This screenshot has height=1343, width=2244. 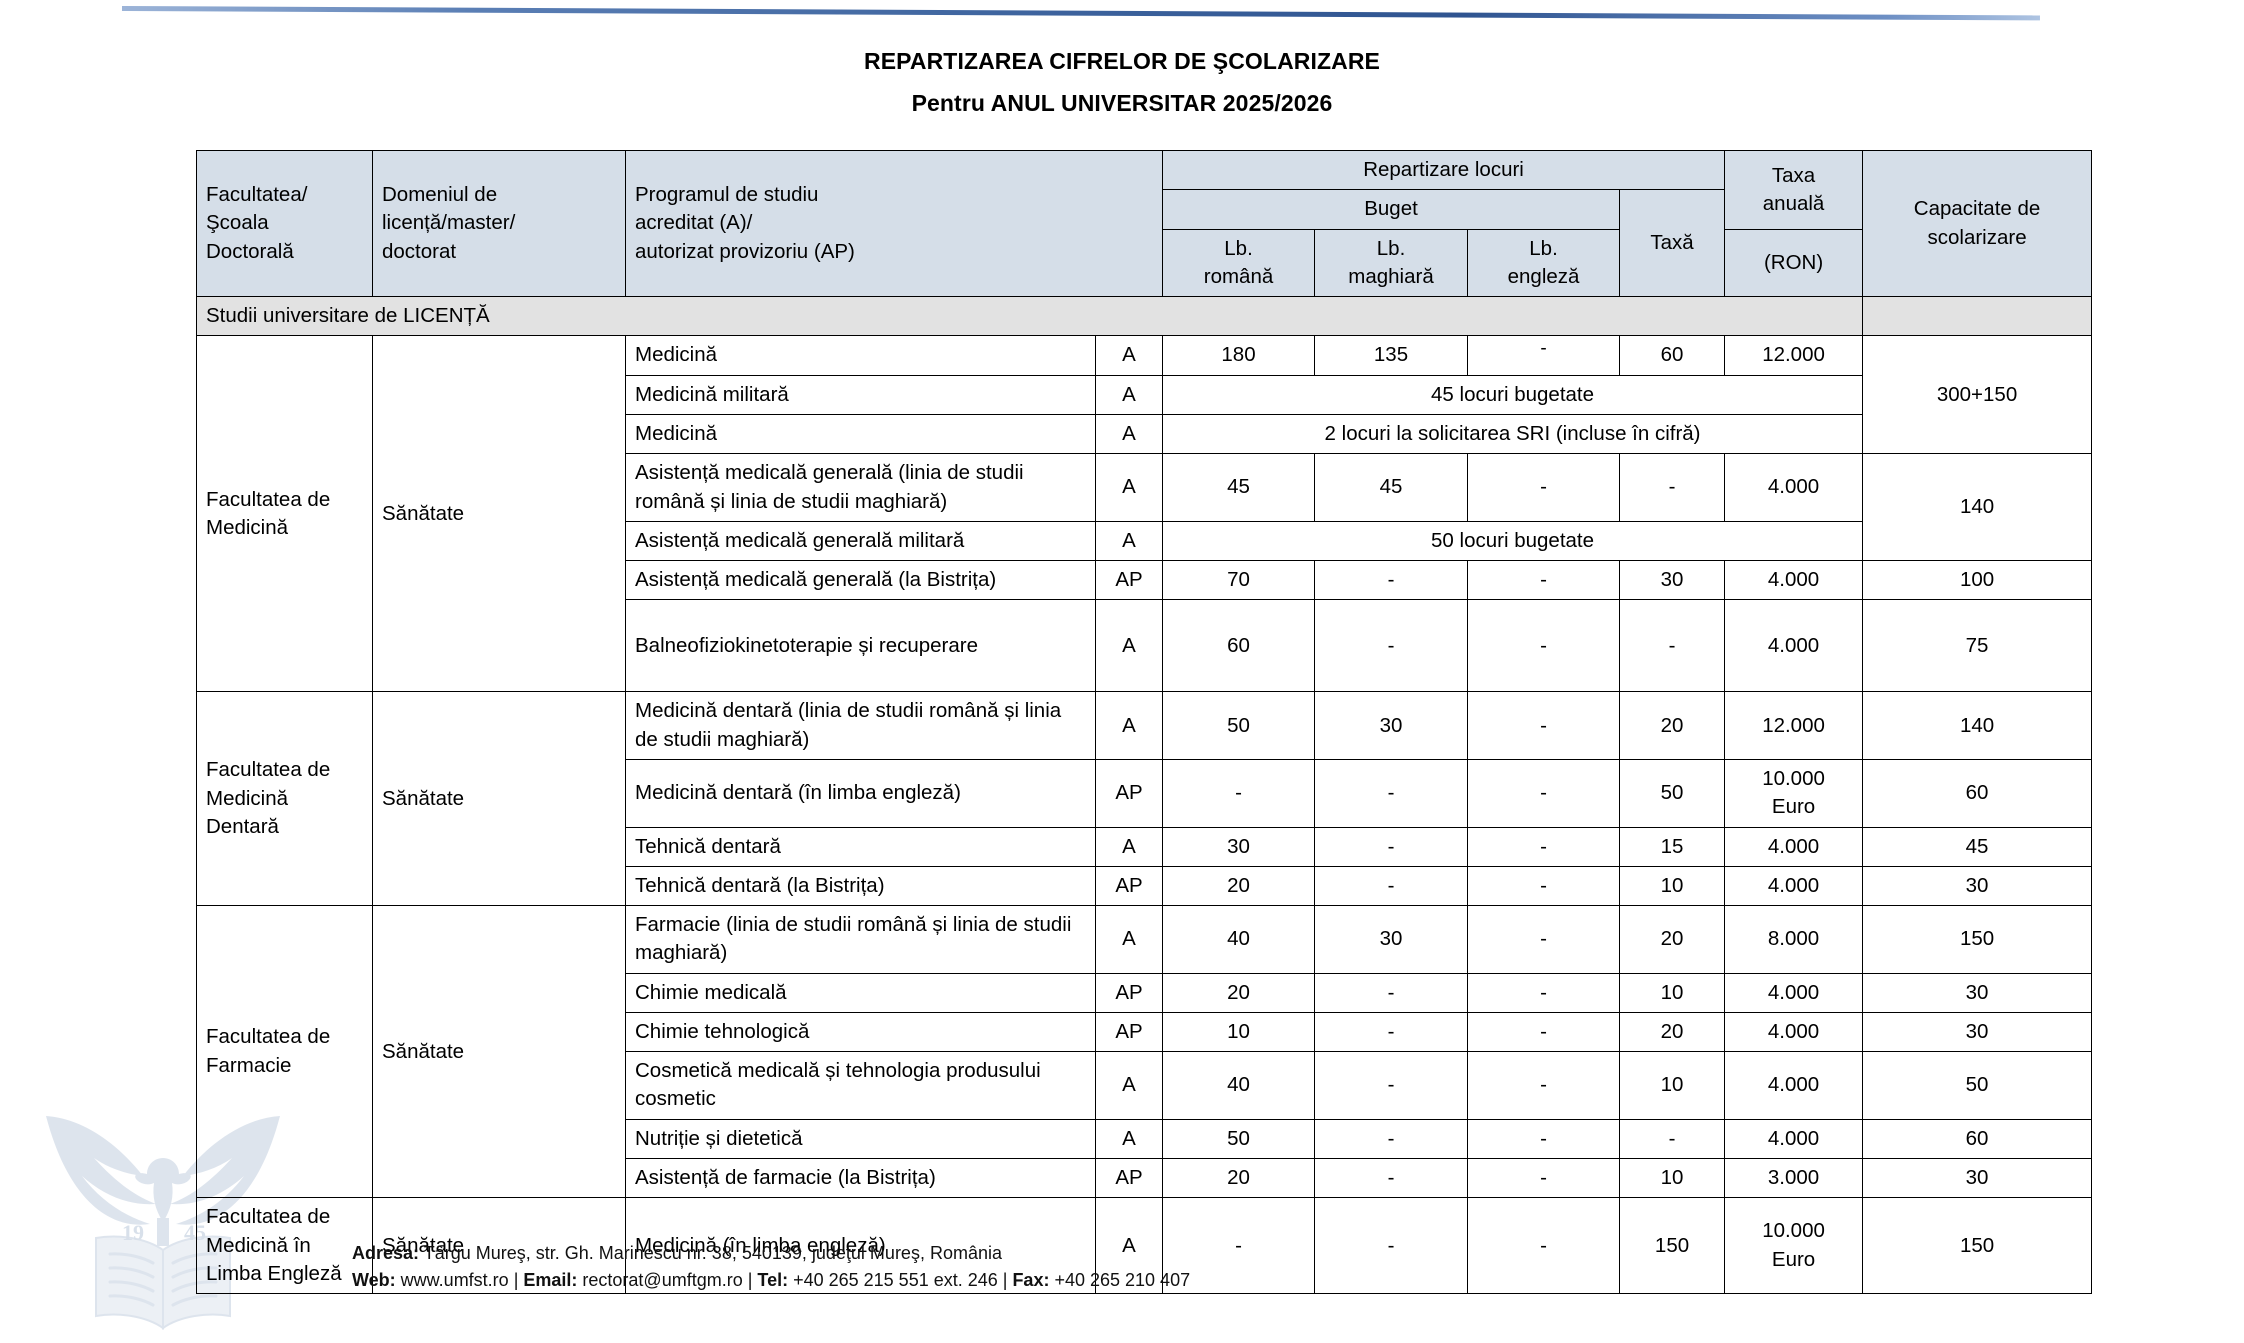 I want to click on capacity-cell: 140, so click(x=1977, y=725).